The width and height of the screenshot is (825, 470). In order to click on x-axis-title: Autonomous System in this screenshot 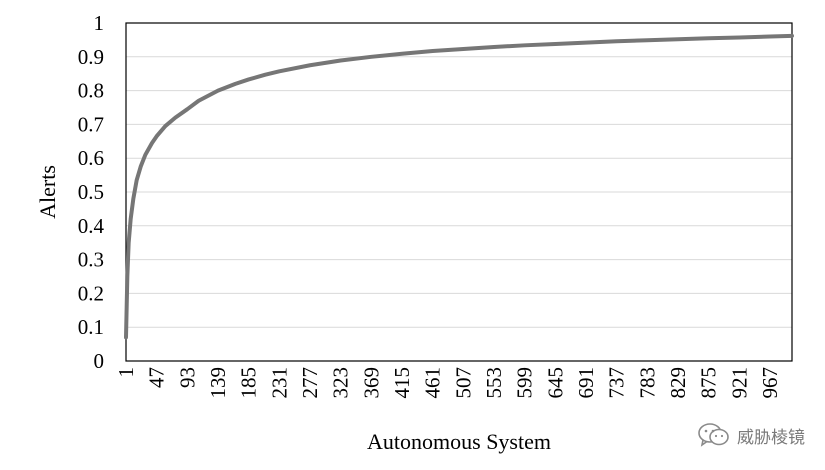, I will do `click(459, 441)`.